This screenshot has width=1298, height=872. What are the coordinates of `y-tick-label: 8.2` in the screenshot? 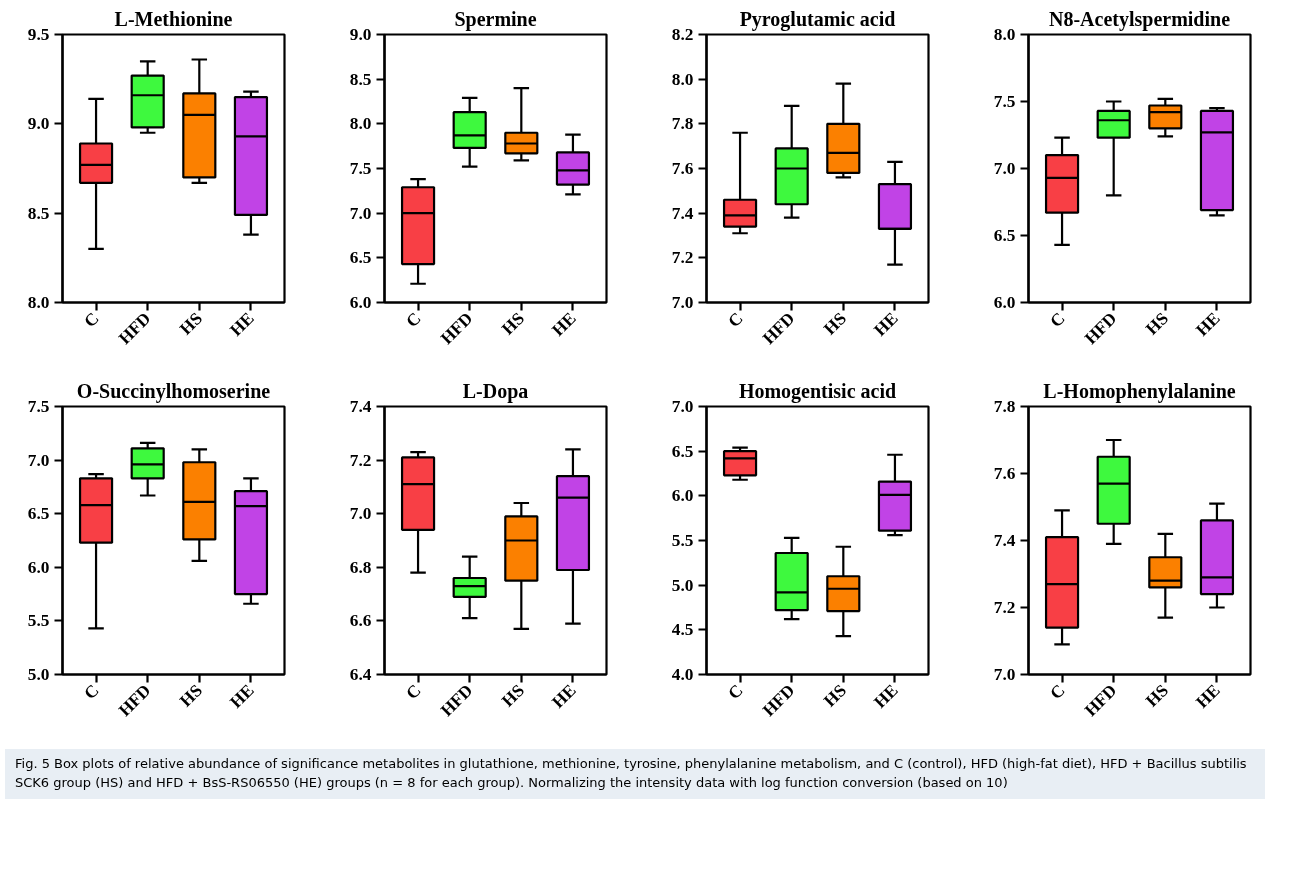 It's located at (682, 34).